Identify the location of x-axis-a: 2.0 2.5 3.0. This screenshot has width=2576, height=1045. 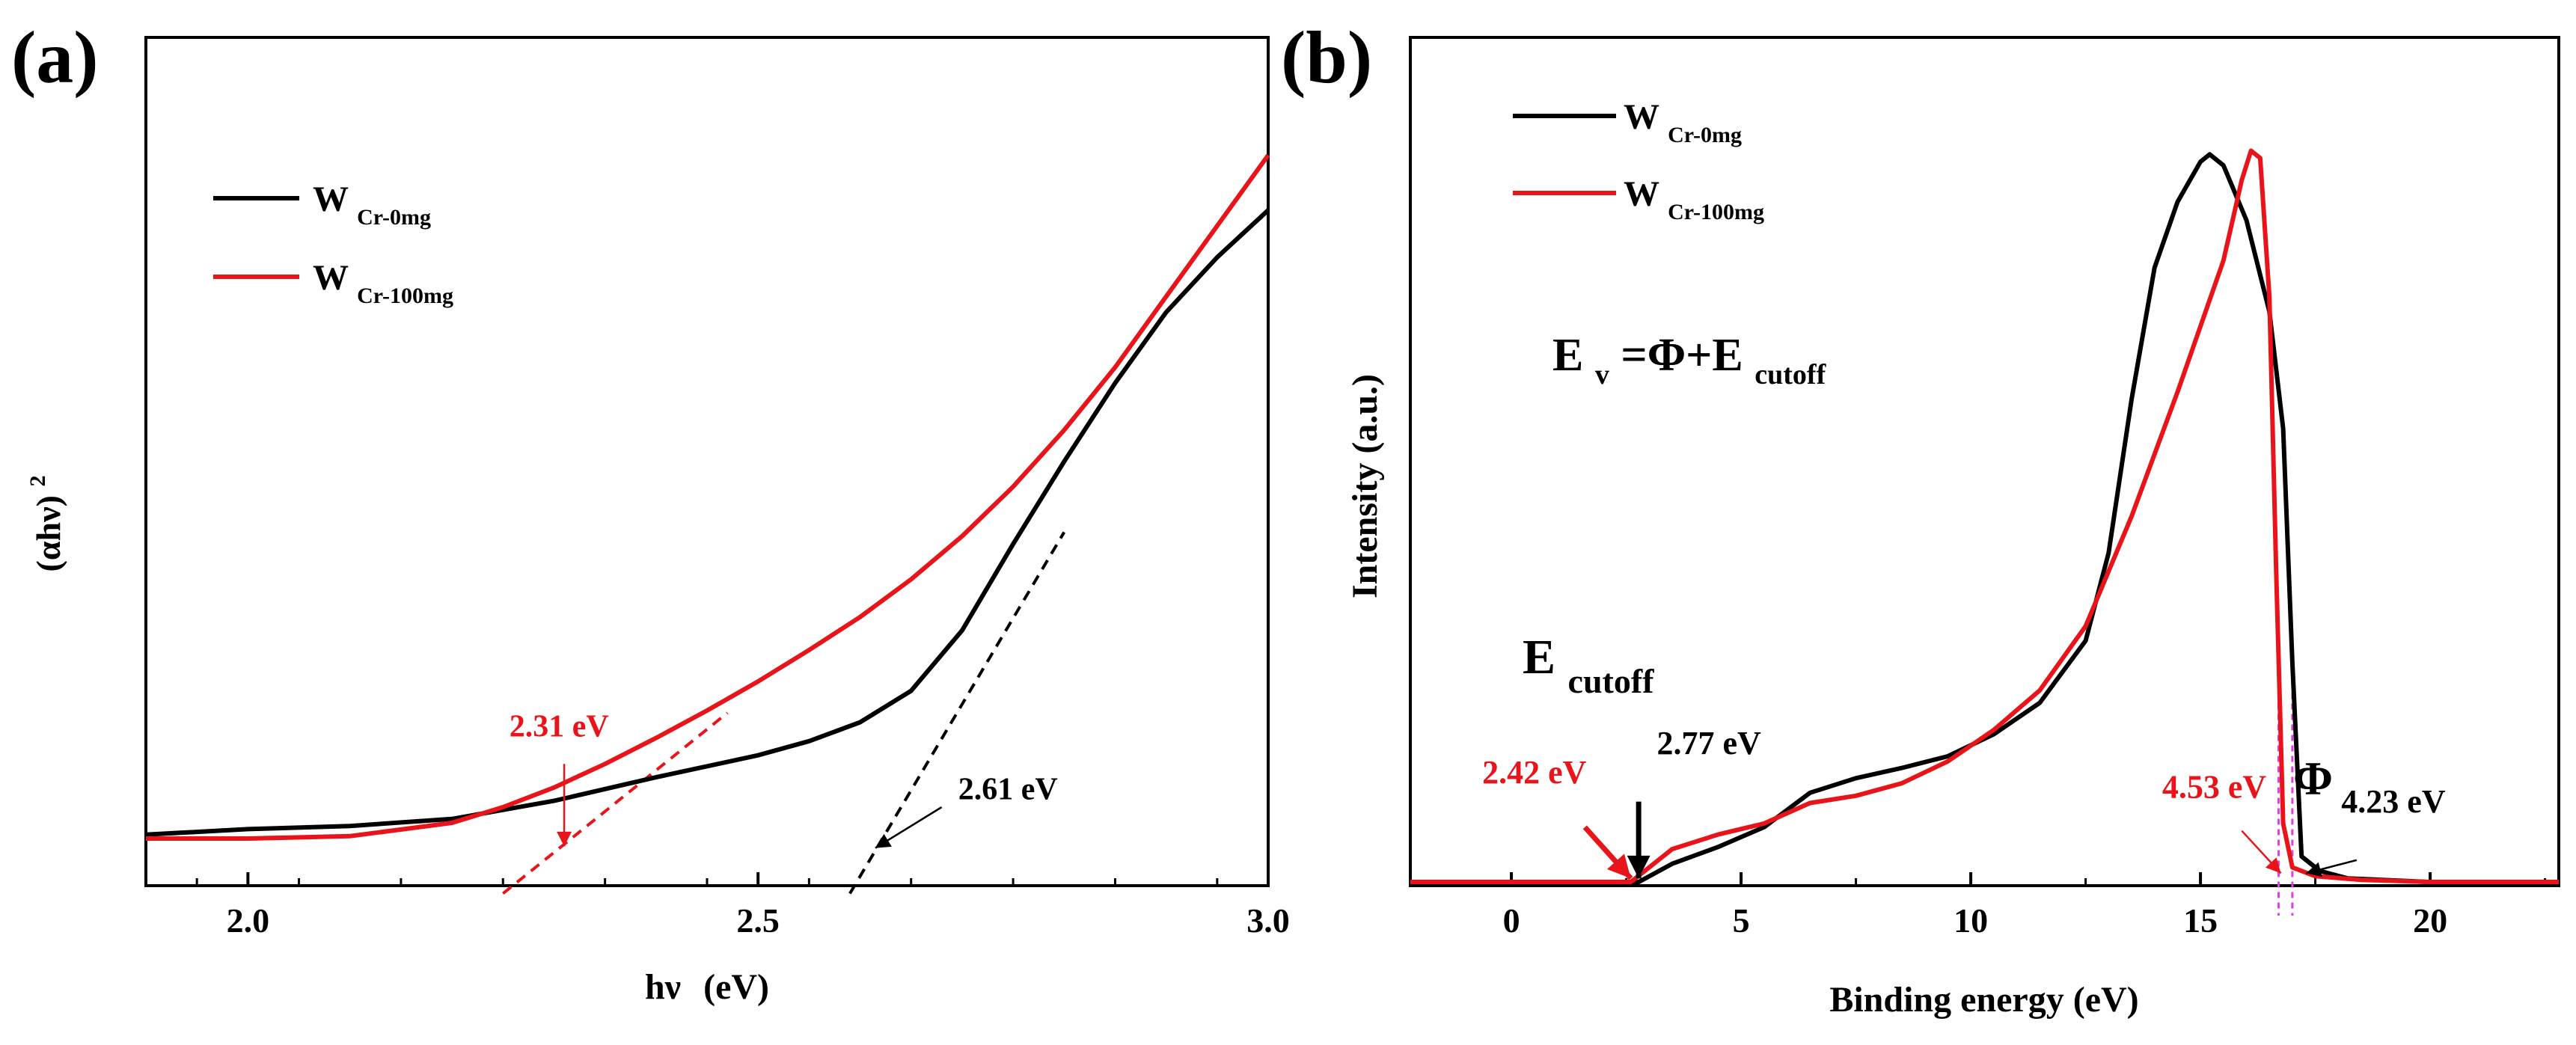
(742, 906).